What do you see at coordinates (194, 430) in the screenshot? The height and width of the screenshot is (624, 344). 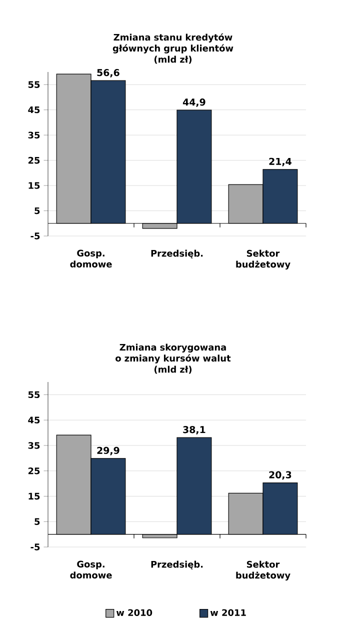 I see `data-label: 38,1` at bounding box center [194, 430].